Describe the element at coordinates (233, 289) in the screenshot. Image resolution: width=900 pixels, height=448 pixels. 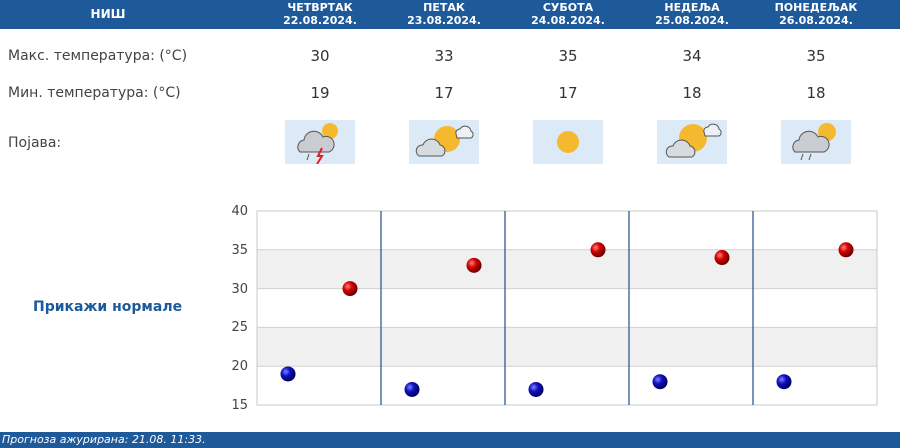
I see `y-tick-label: 30` at that location.